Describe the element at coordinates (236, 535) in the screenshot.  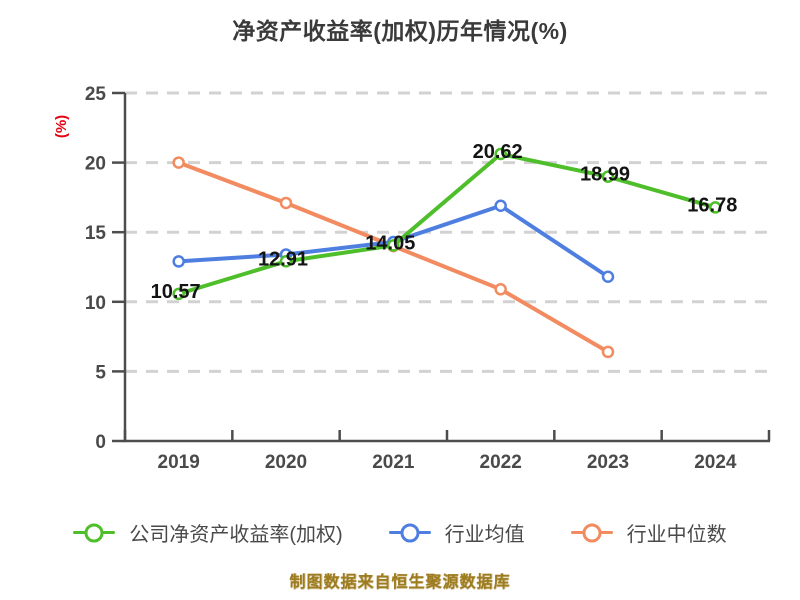
I see `legend-label-company: 公司净资产收益率(加权)` at that location.